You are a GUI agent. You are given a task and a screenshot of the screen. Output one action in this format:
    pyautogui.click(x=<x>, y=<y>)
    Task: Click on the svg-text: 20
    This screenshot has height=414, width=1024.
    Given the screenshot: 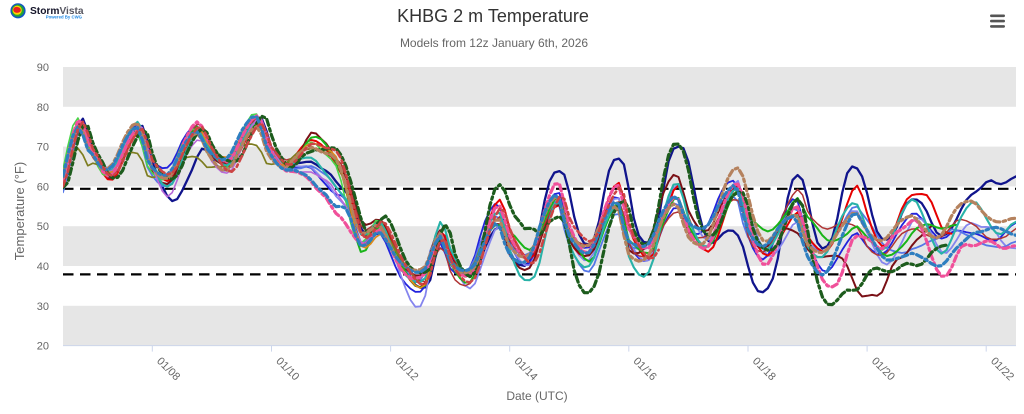 What is the action you would take?
    pyautogui.click(x=43, y=347)
    